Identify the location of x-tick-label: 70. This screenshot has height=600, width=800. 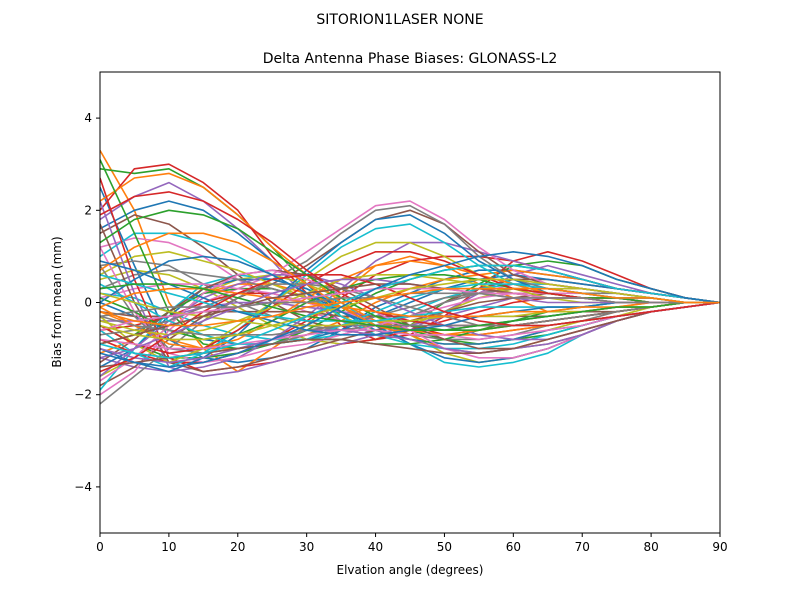
(582, 547).